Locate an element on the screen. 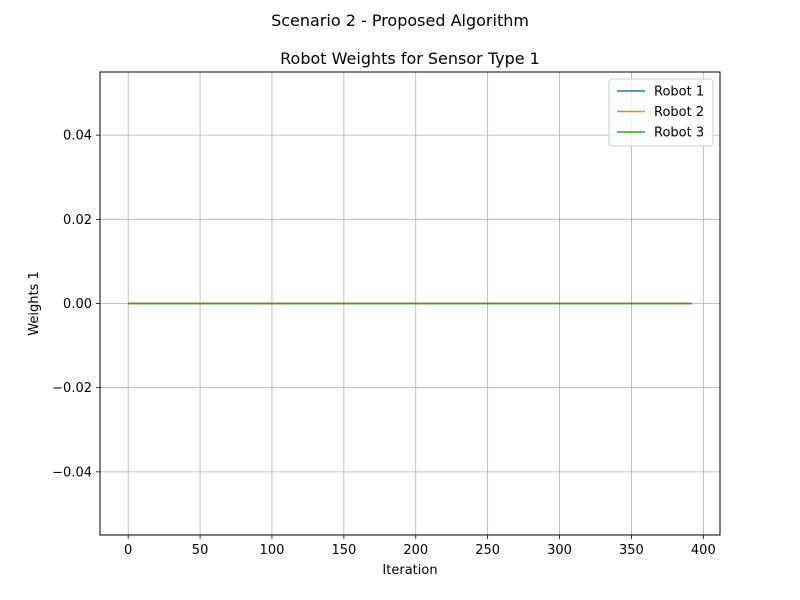  x-tick-label: 0 is located at coordinates (128, 550).